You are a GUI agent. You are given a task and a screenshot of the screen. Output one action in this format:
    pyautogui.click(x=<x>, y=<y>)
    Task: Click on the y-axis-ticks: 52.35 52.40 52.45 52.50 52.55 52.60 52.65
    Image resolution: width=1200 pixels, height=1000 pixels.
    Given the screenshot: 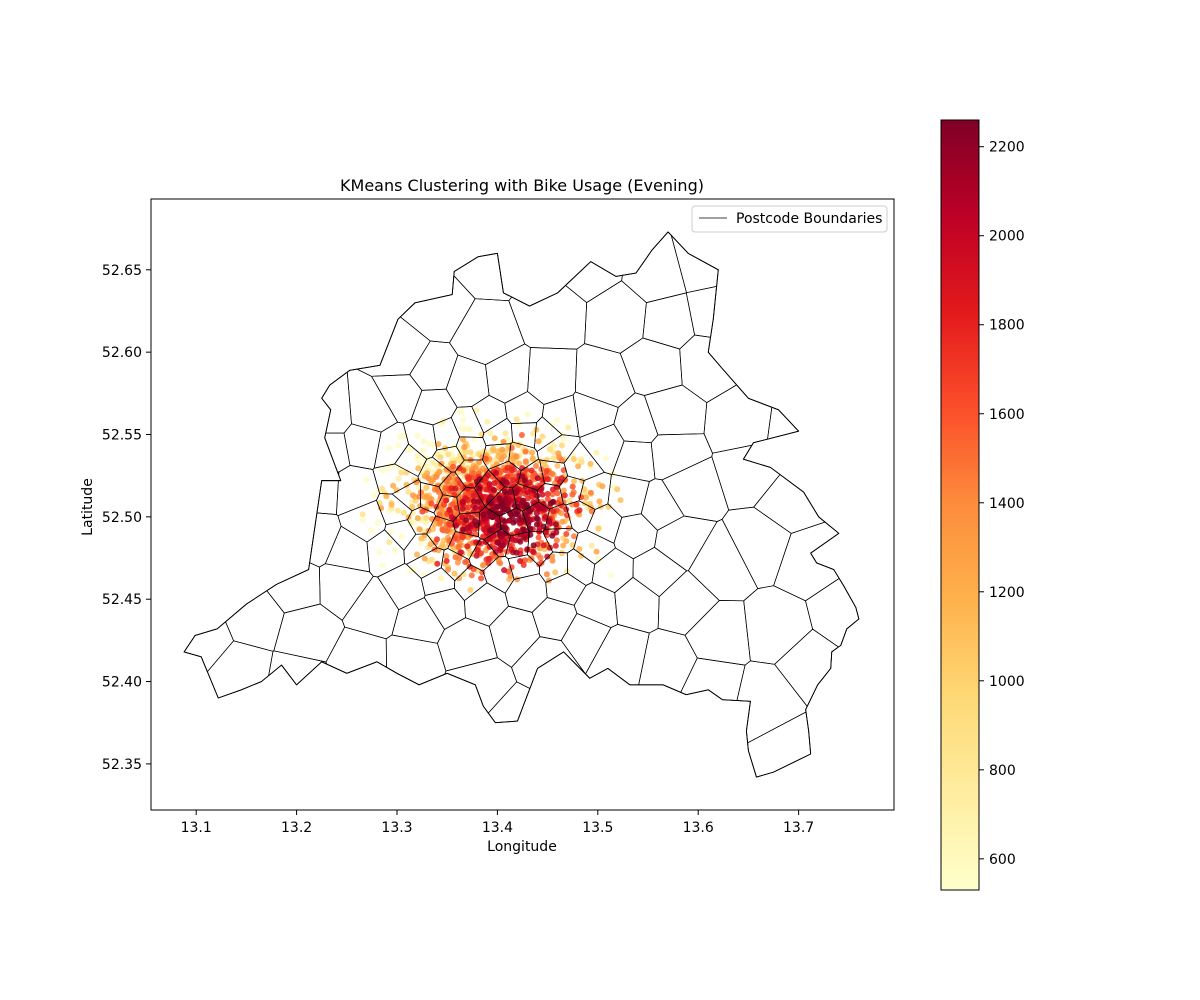 What is the action you would take?
    pyautogui.click(x=126, y=518)
    